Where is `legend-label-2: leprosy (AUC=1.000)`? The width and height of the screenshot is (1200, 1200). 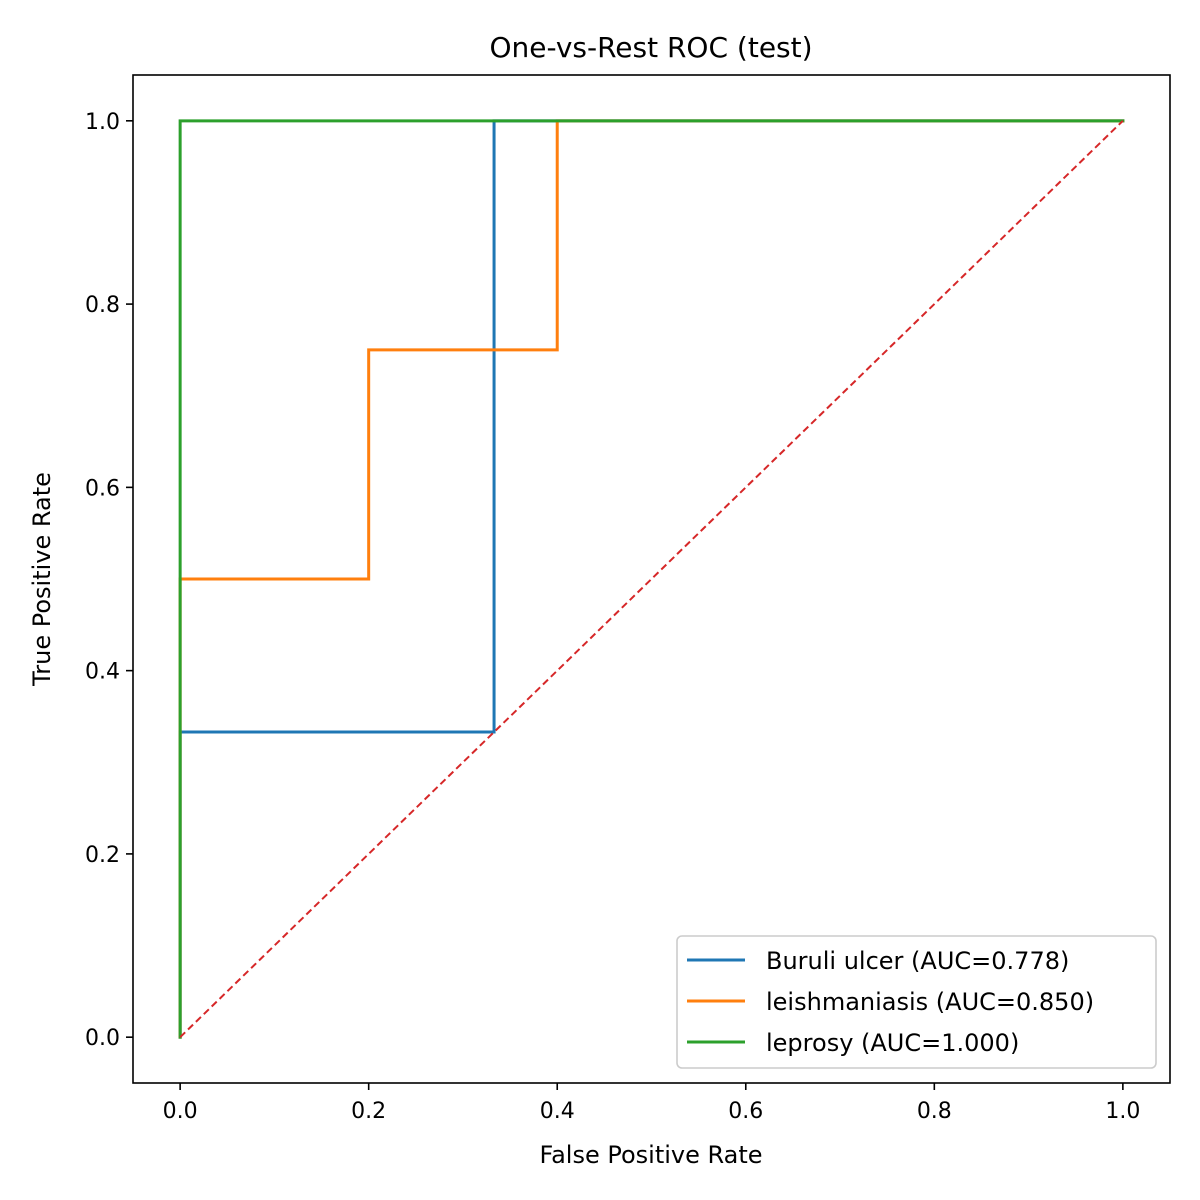 legend-label-2: leprosy (AUC=1.000) is located at coordinates (892, 1043).